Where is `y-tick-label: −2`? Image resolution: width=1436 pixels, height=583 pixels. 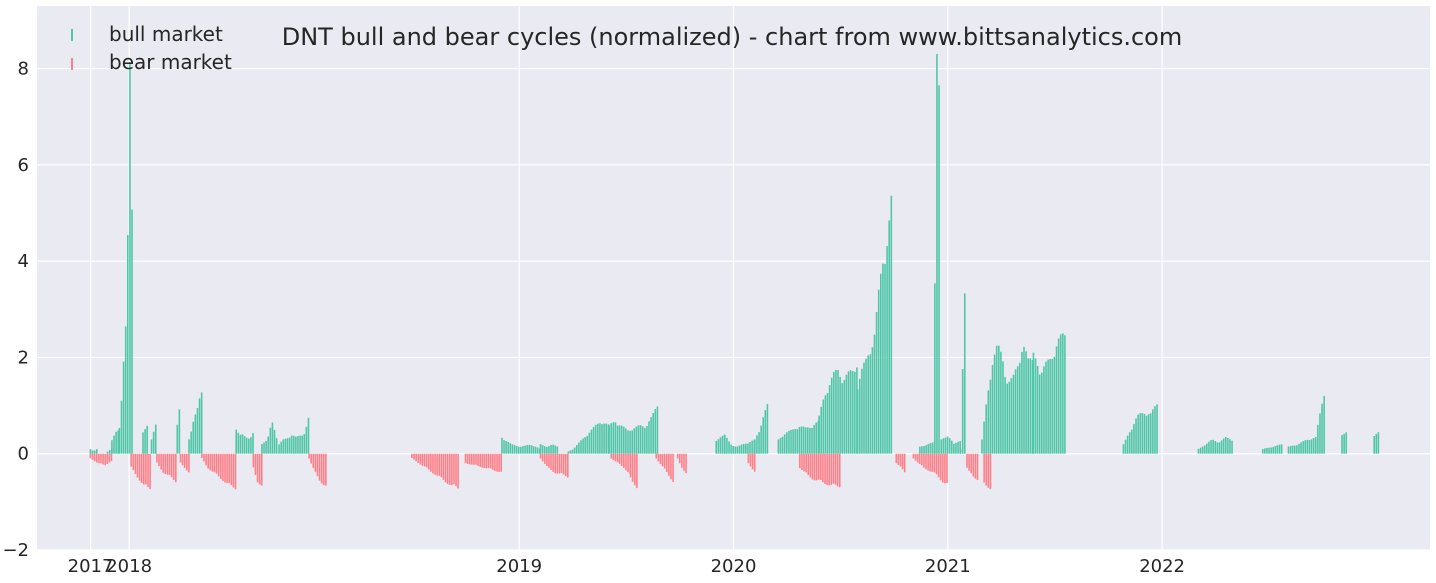 y-tick-label: −2 is located at coordinates (15, 550).